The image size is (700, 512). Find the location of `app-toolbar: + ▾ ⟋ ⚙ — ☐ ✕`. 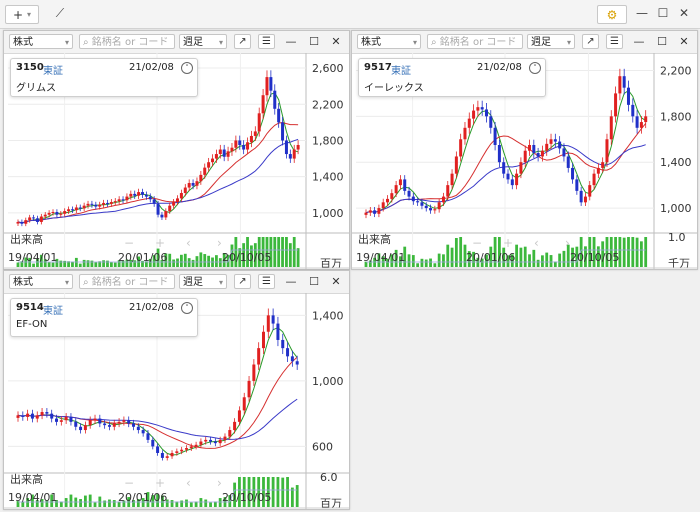

app-toolbar: + ▾ ⟋ ⚙ — ☐ ✕ is located at coordinates (350, 14).